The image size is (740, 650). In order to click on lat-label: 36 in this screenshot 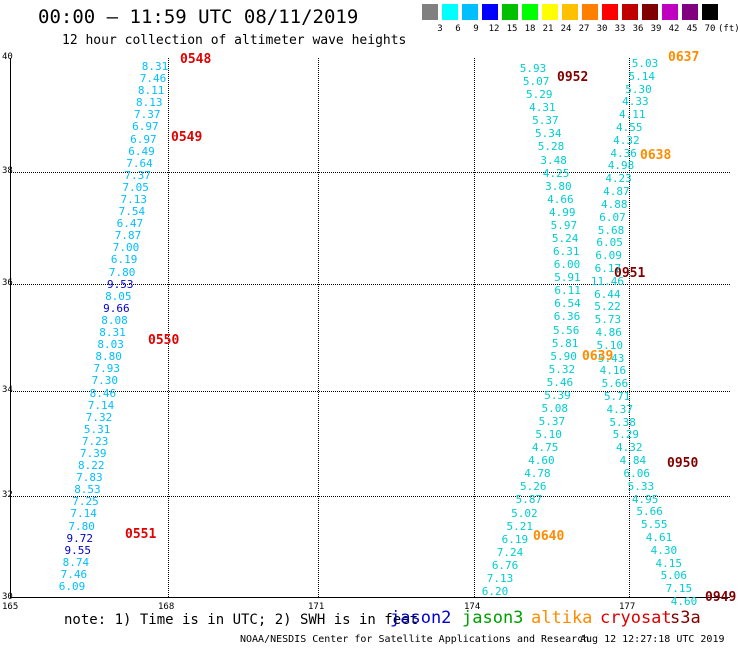, I will do `click(7, 283)`.